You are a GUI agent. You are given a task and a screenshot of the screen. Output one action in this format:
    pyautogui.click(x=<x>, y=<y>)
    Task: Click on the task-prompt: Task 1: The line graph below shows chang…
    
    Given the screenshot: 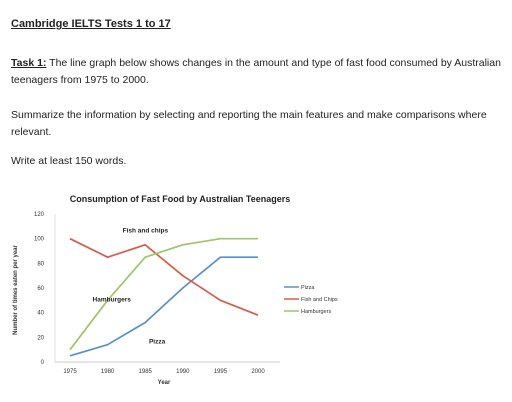 What is the action you would take?
    pyautogui.click(x=258, y=72)
    